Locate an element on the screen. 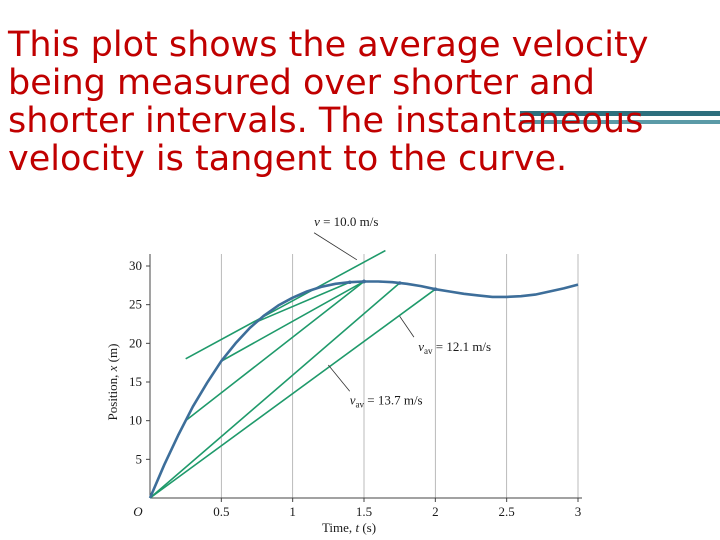 This screenshot has width=720, height=540. y-axis-label: Position, x (m) is located at coordinates (112, 382).